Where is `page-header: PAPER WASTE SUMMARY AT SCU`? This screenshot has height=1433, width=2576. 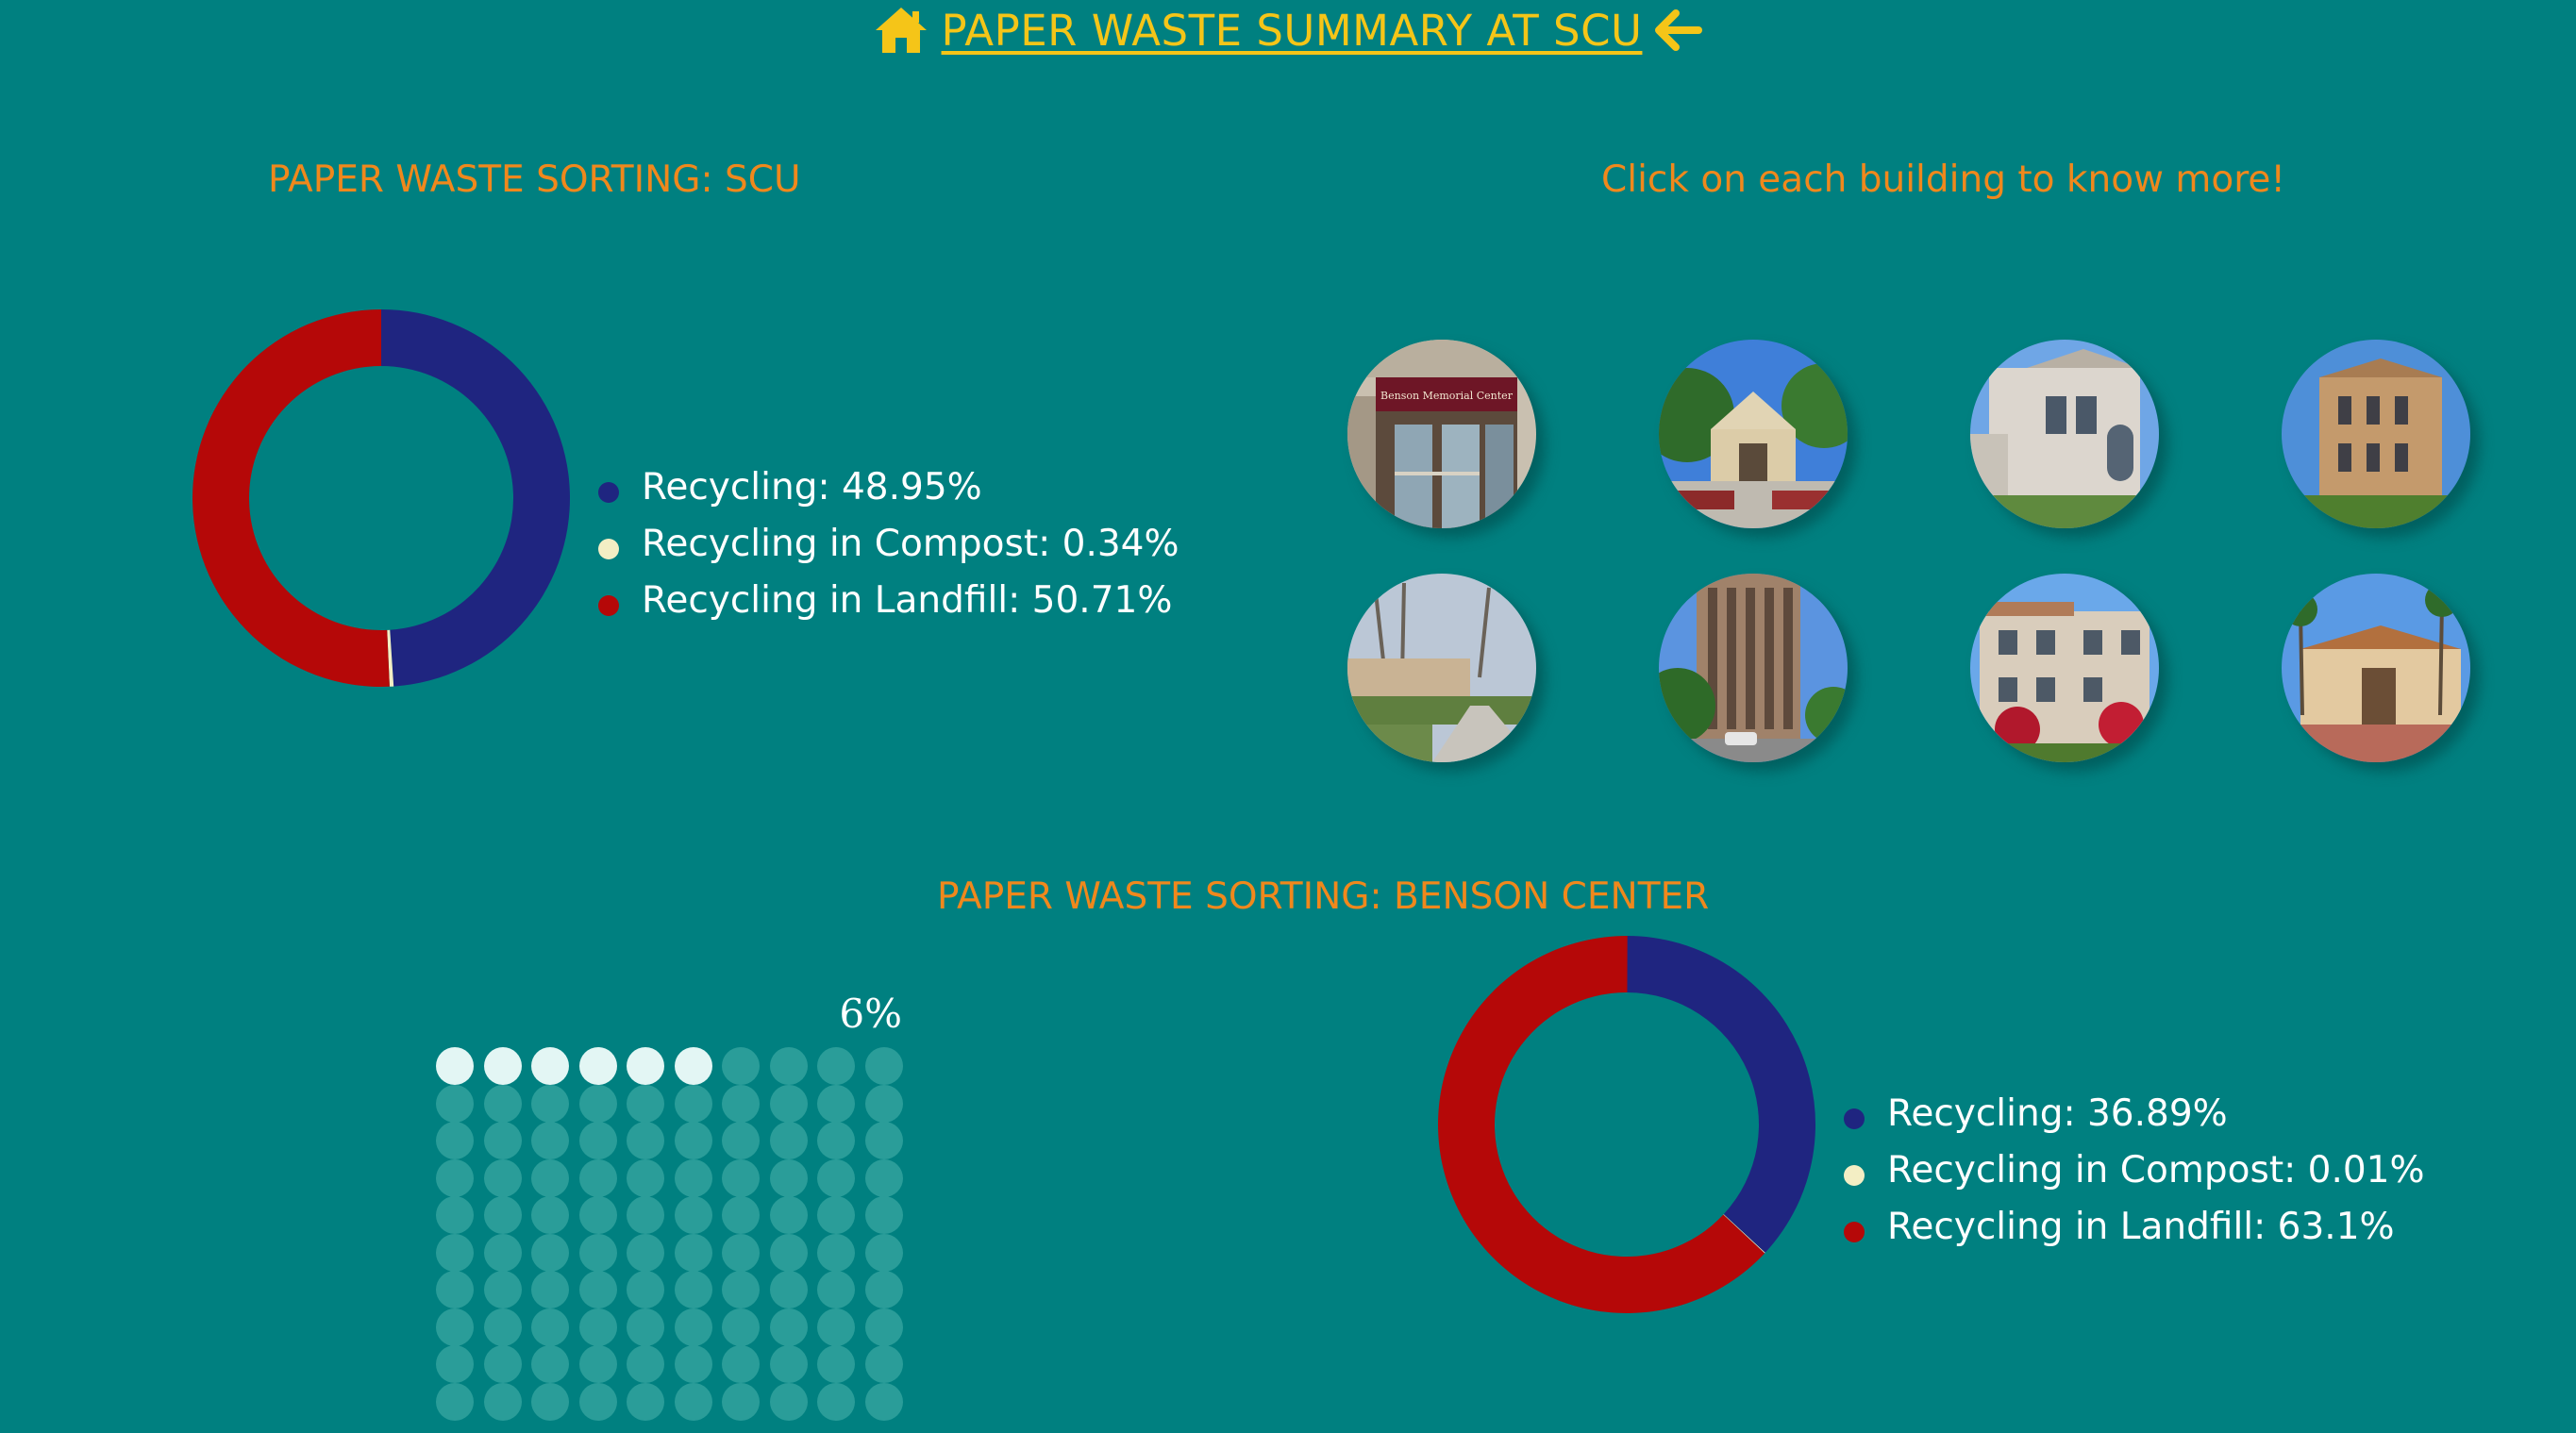 page-header: PAPER WASTE SUMMARY AT SCU is located at coordinates (1288, 30).